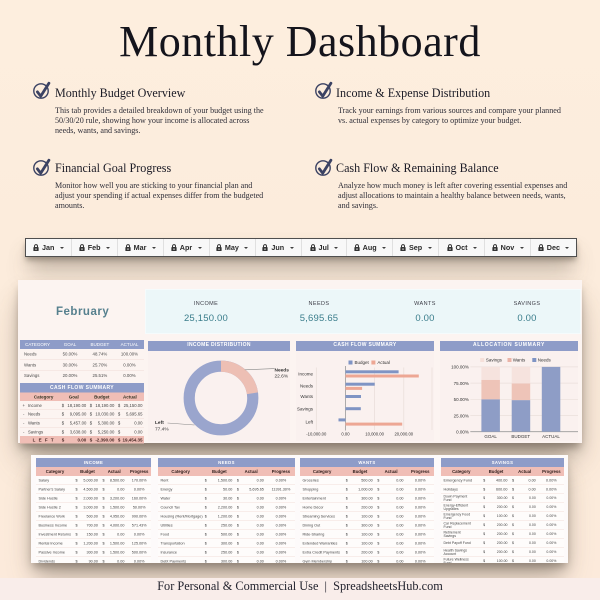 The width and height of the screenshot is (600, 600). Describe the element at coordinates (490, 436) in the screenshot. I see `svg-text: GOAL` at that location.